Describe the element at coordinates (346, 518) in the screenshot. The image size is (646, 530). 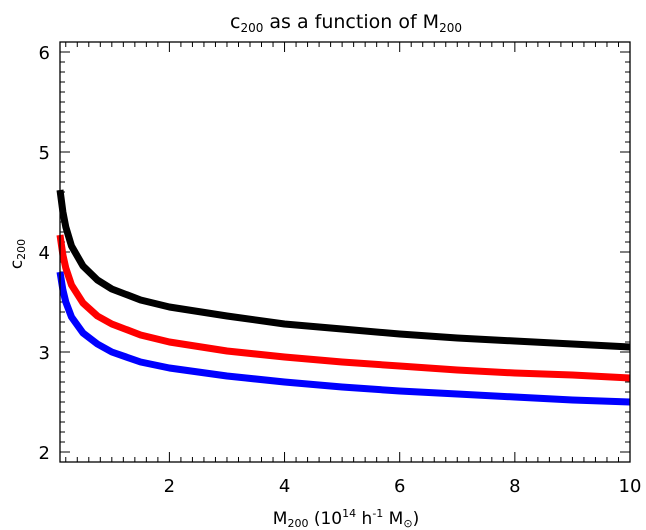
I see `x-axis-label: M200 (1014 h-1 M⊙)` at that location.